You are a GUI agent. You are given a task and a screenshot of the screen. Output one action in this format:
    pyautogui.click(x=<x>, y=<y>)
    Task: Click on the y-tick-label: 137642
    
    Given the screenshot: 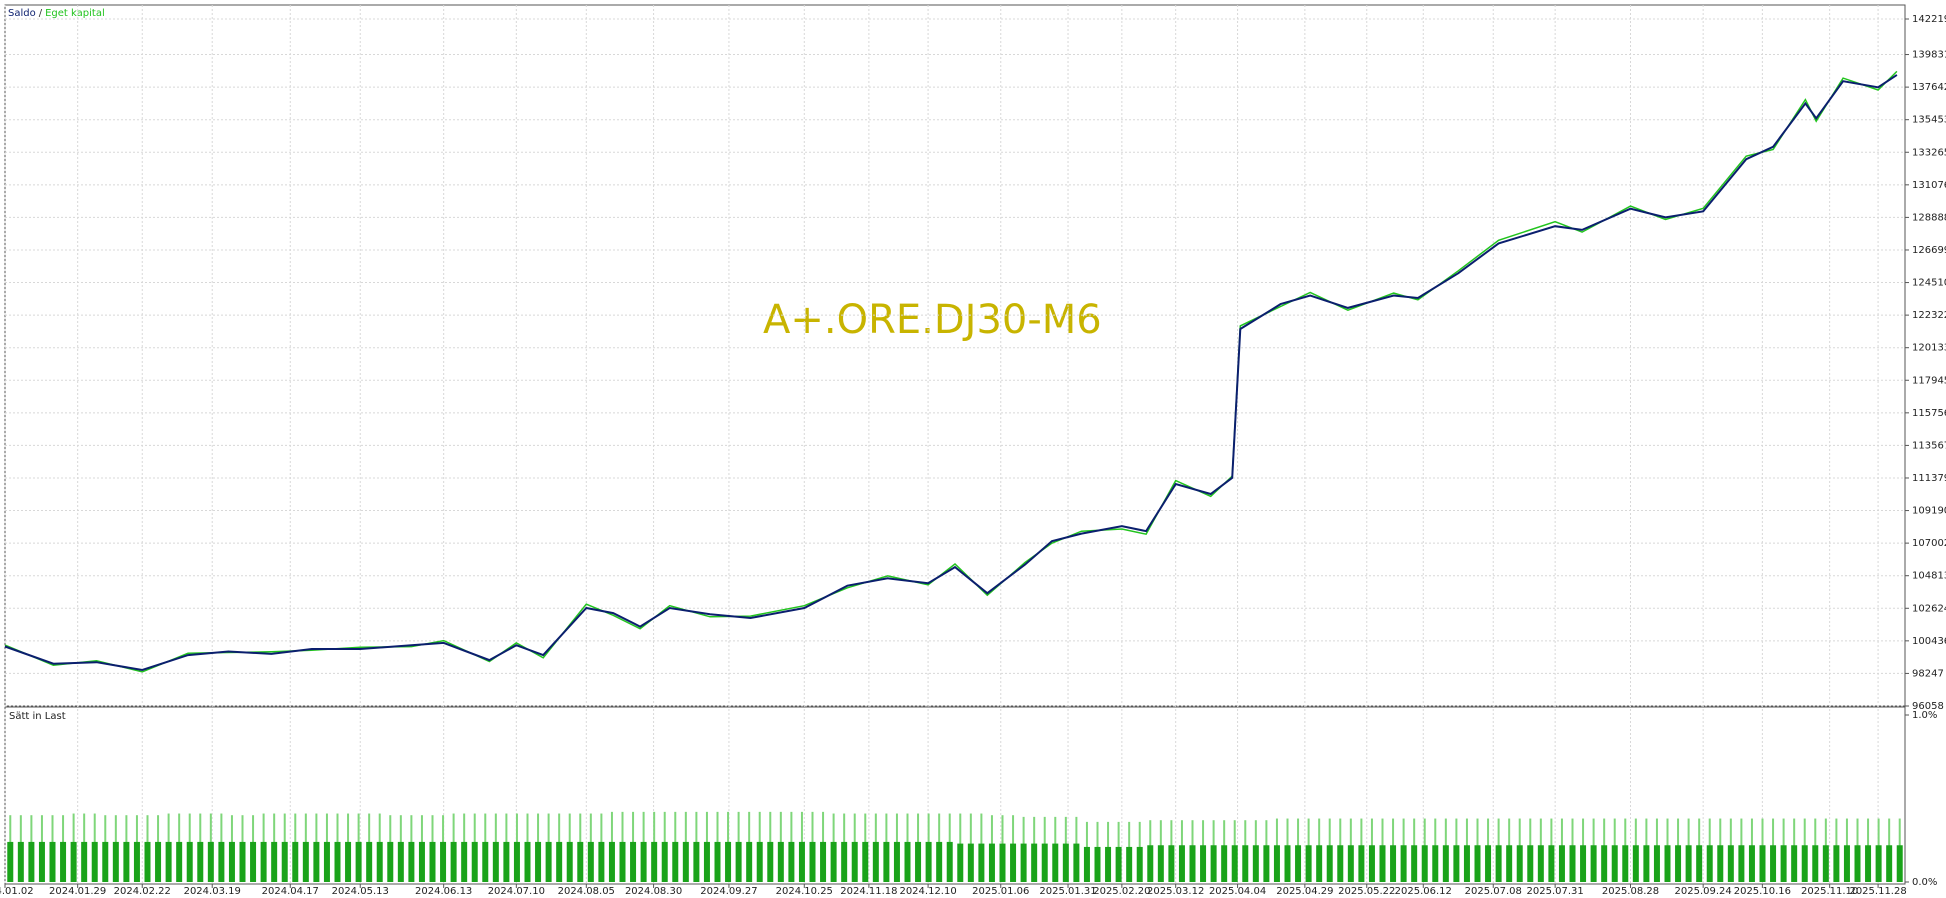 What is the action you would take?
    pyautogui.click(x=1929, y=87)
    